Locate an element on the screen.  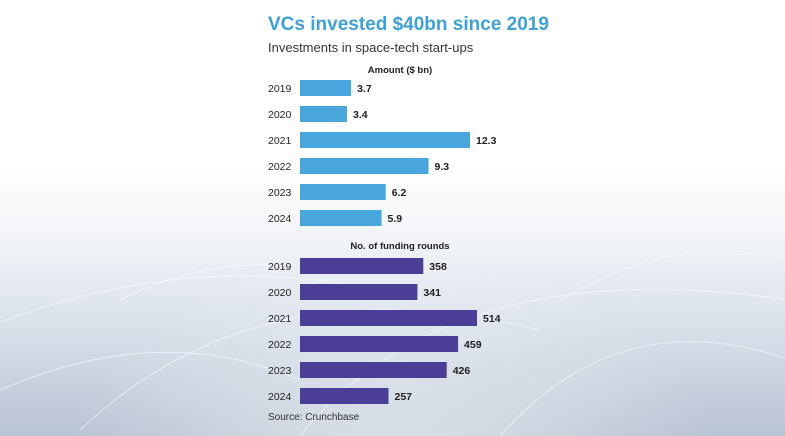
category-label-amount: 2023 is located at coordinates (280, 193).